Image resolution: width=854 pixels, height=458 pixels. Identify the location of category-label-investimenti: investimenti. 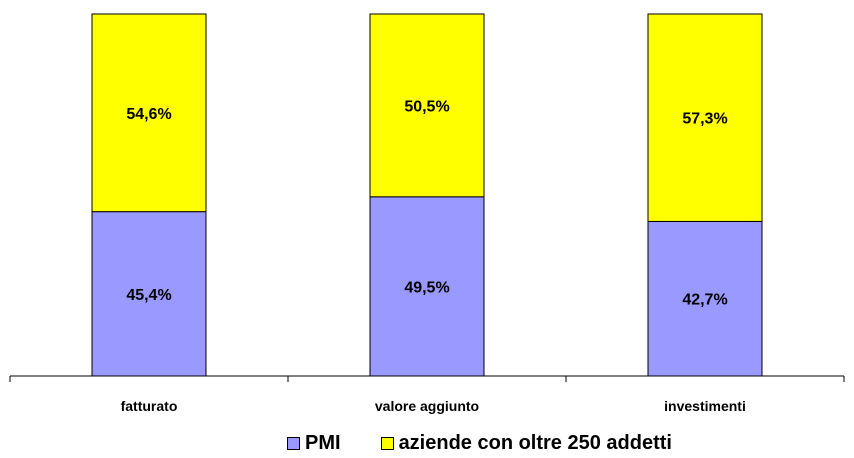
(705, 406).